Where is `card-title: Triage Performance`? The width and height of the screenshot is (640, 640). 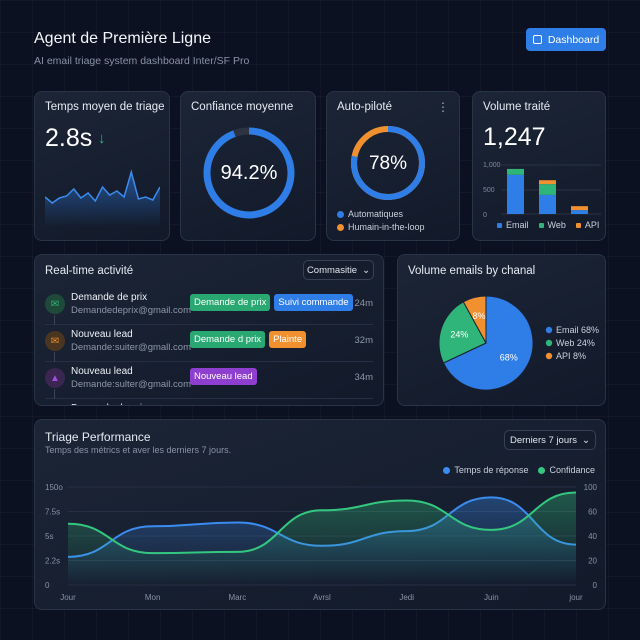 card-title: Triage Performance is located at coordinates (98, 437).